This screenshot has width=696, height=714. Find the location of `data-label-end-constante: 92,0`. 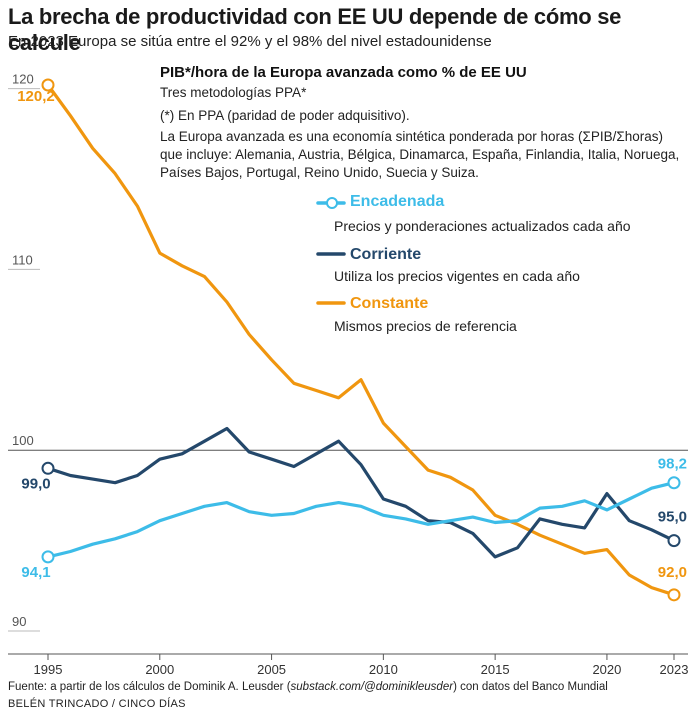

data-label-end-constante: 92,0 is located at coordinates (672, 572).